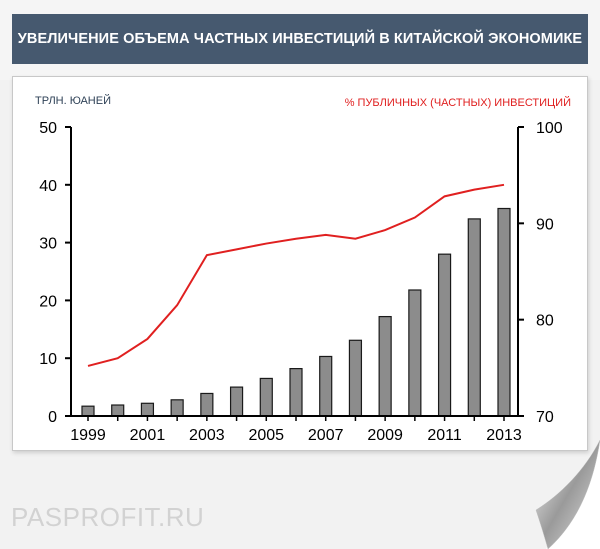  I want to click on x-tick-label-2013: 2013, so click(504, 435).